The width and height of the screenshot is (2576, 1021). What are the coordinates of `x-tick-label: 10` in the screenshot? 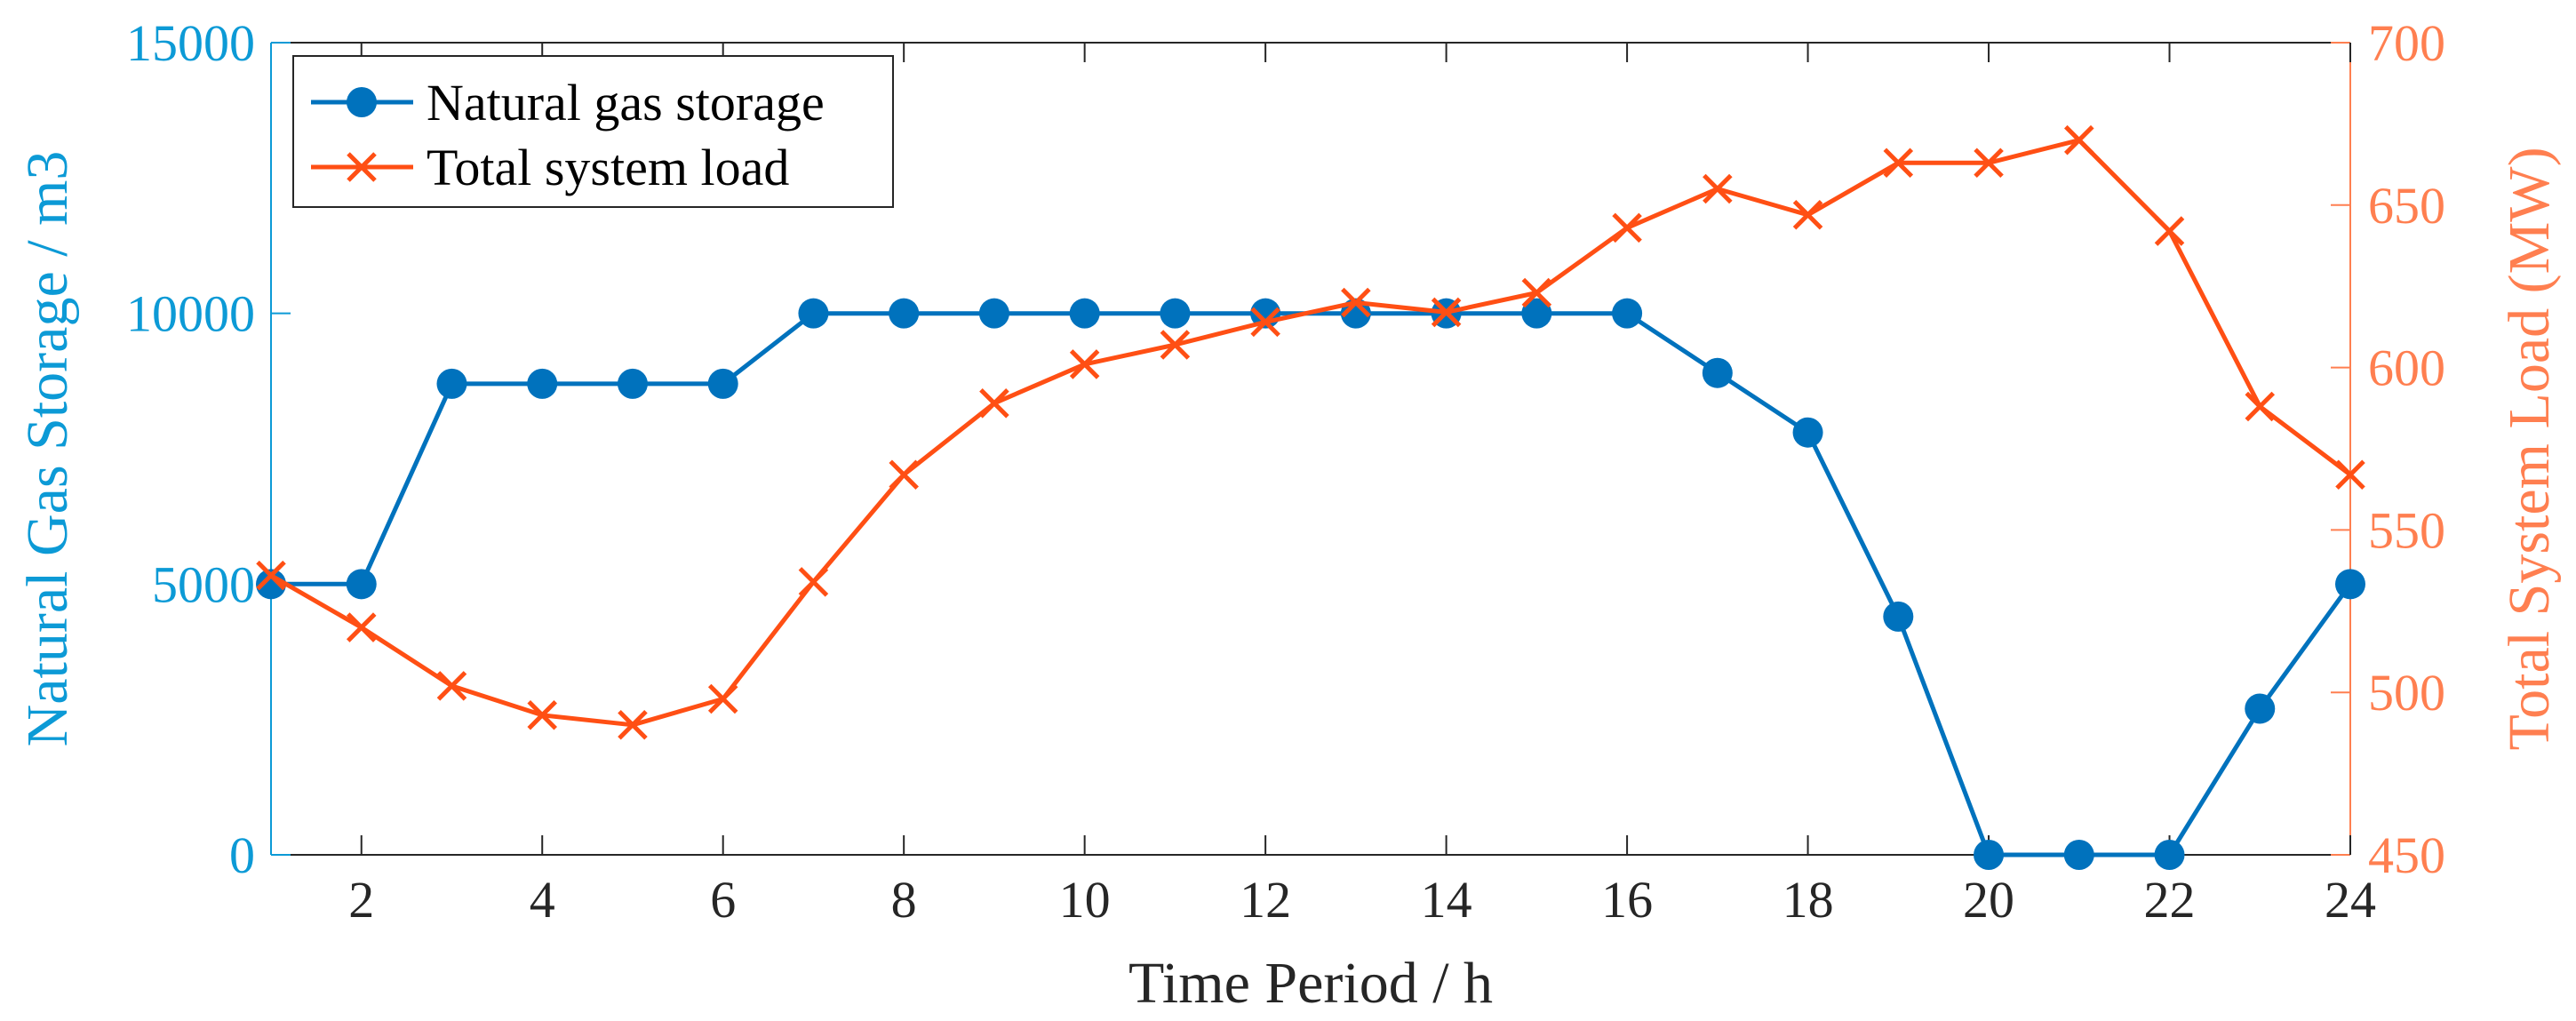 It's located at (1085, 900).